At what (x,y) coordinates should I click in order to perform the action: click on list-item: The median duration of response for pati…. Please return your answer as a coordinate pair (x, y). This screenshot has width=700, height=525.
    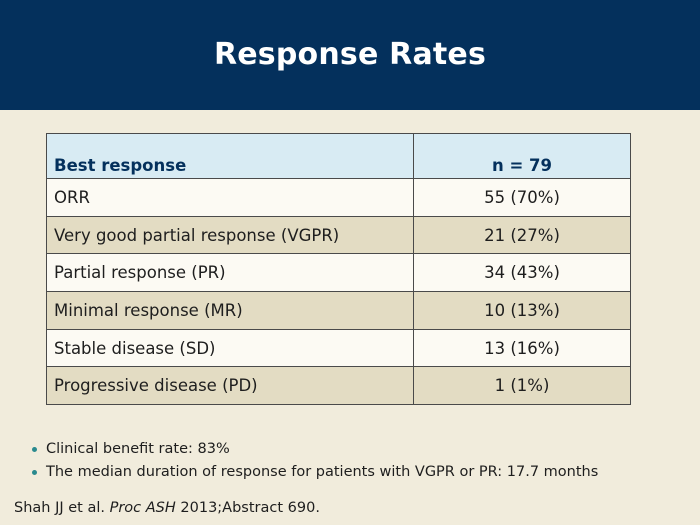
    Looking at the image, I should click on (315, 472).